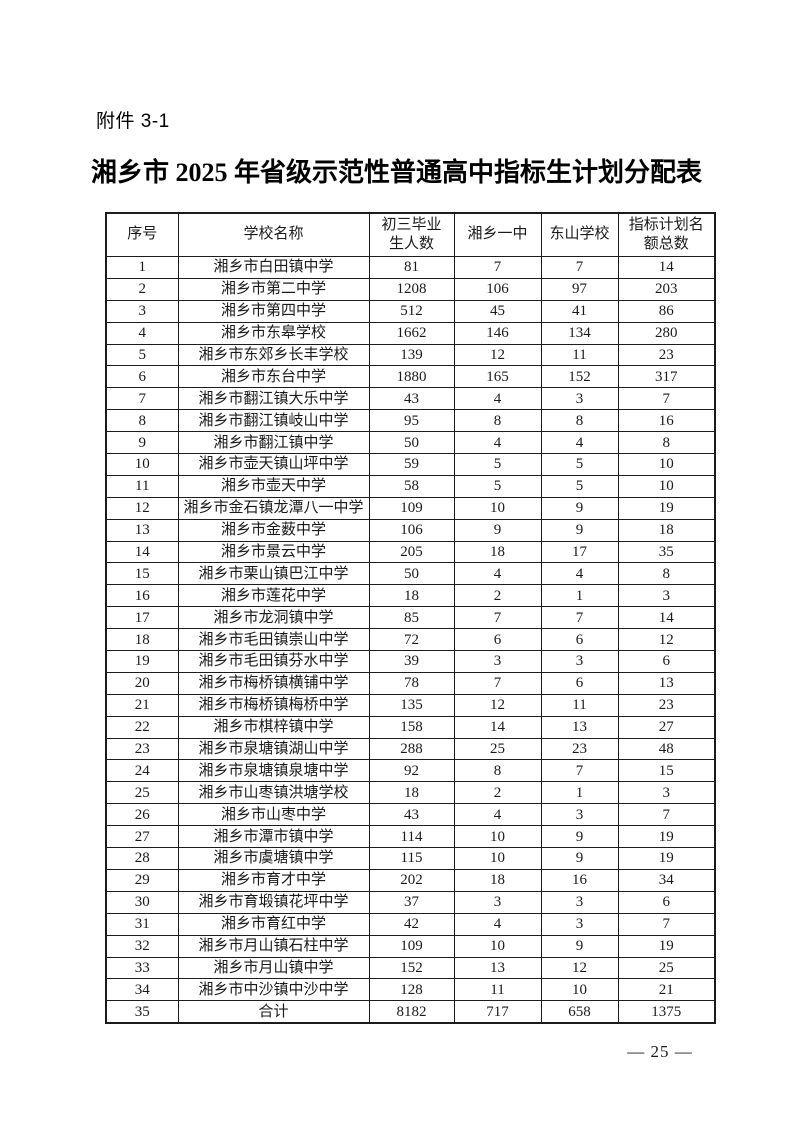  Describe the element at coordinates (142, 727) in the screenshot. I see `row-number-cell: 22` at that location.